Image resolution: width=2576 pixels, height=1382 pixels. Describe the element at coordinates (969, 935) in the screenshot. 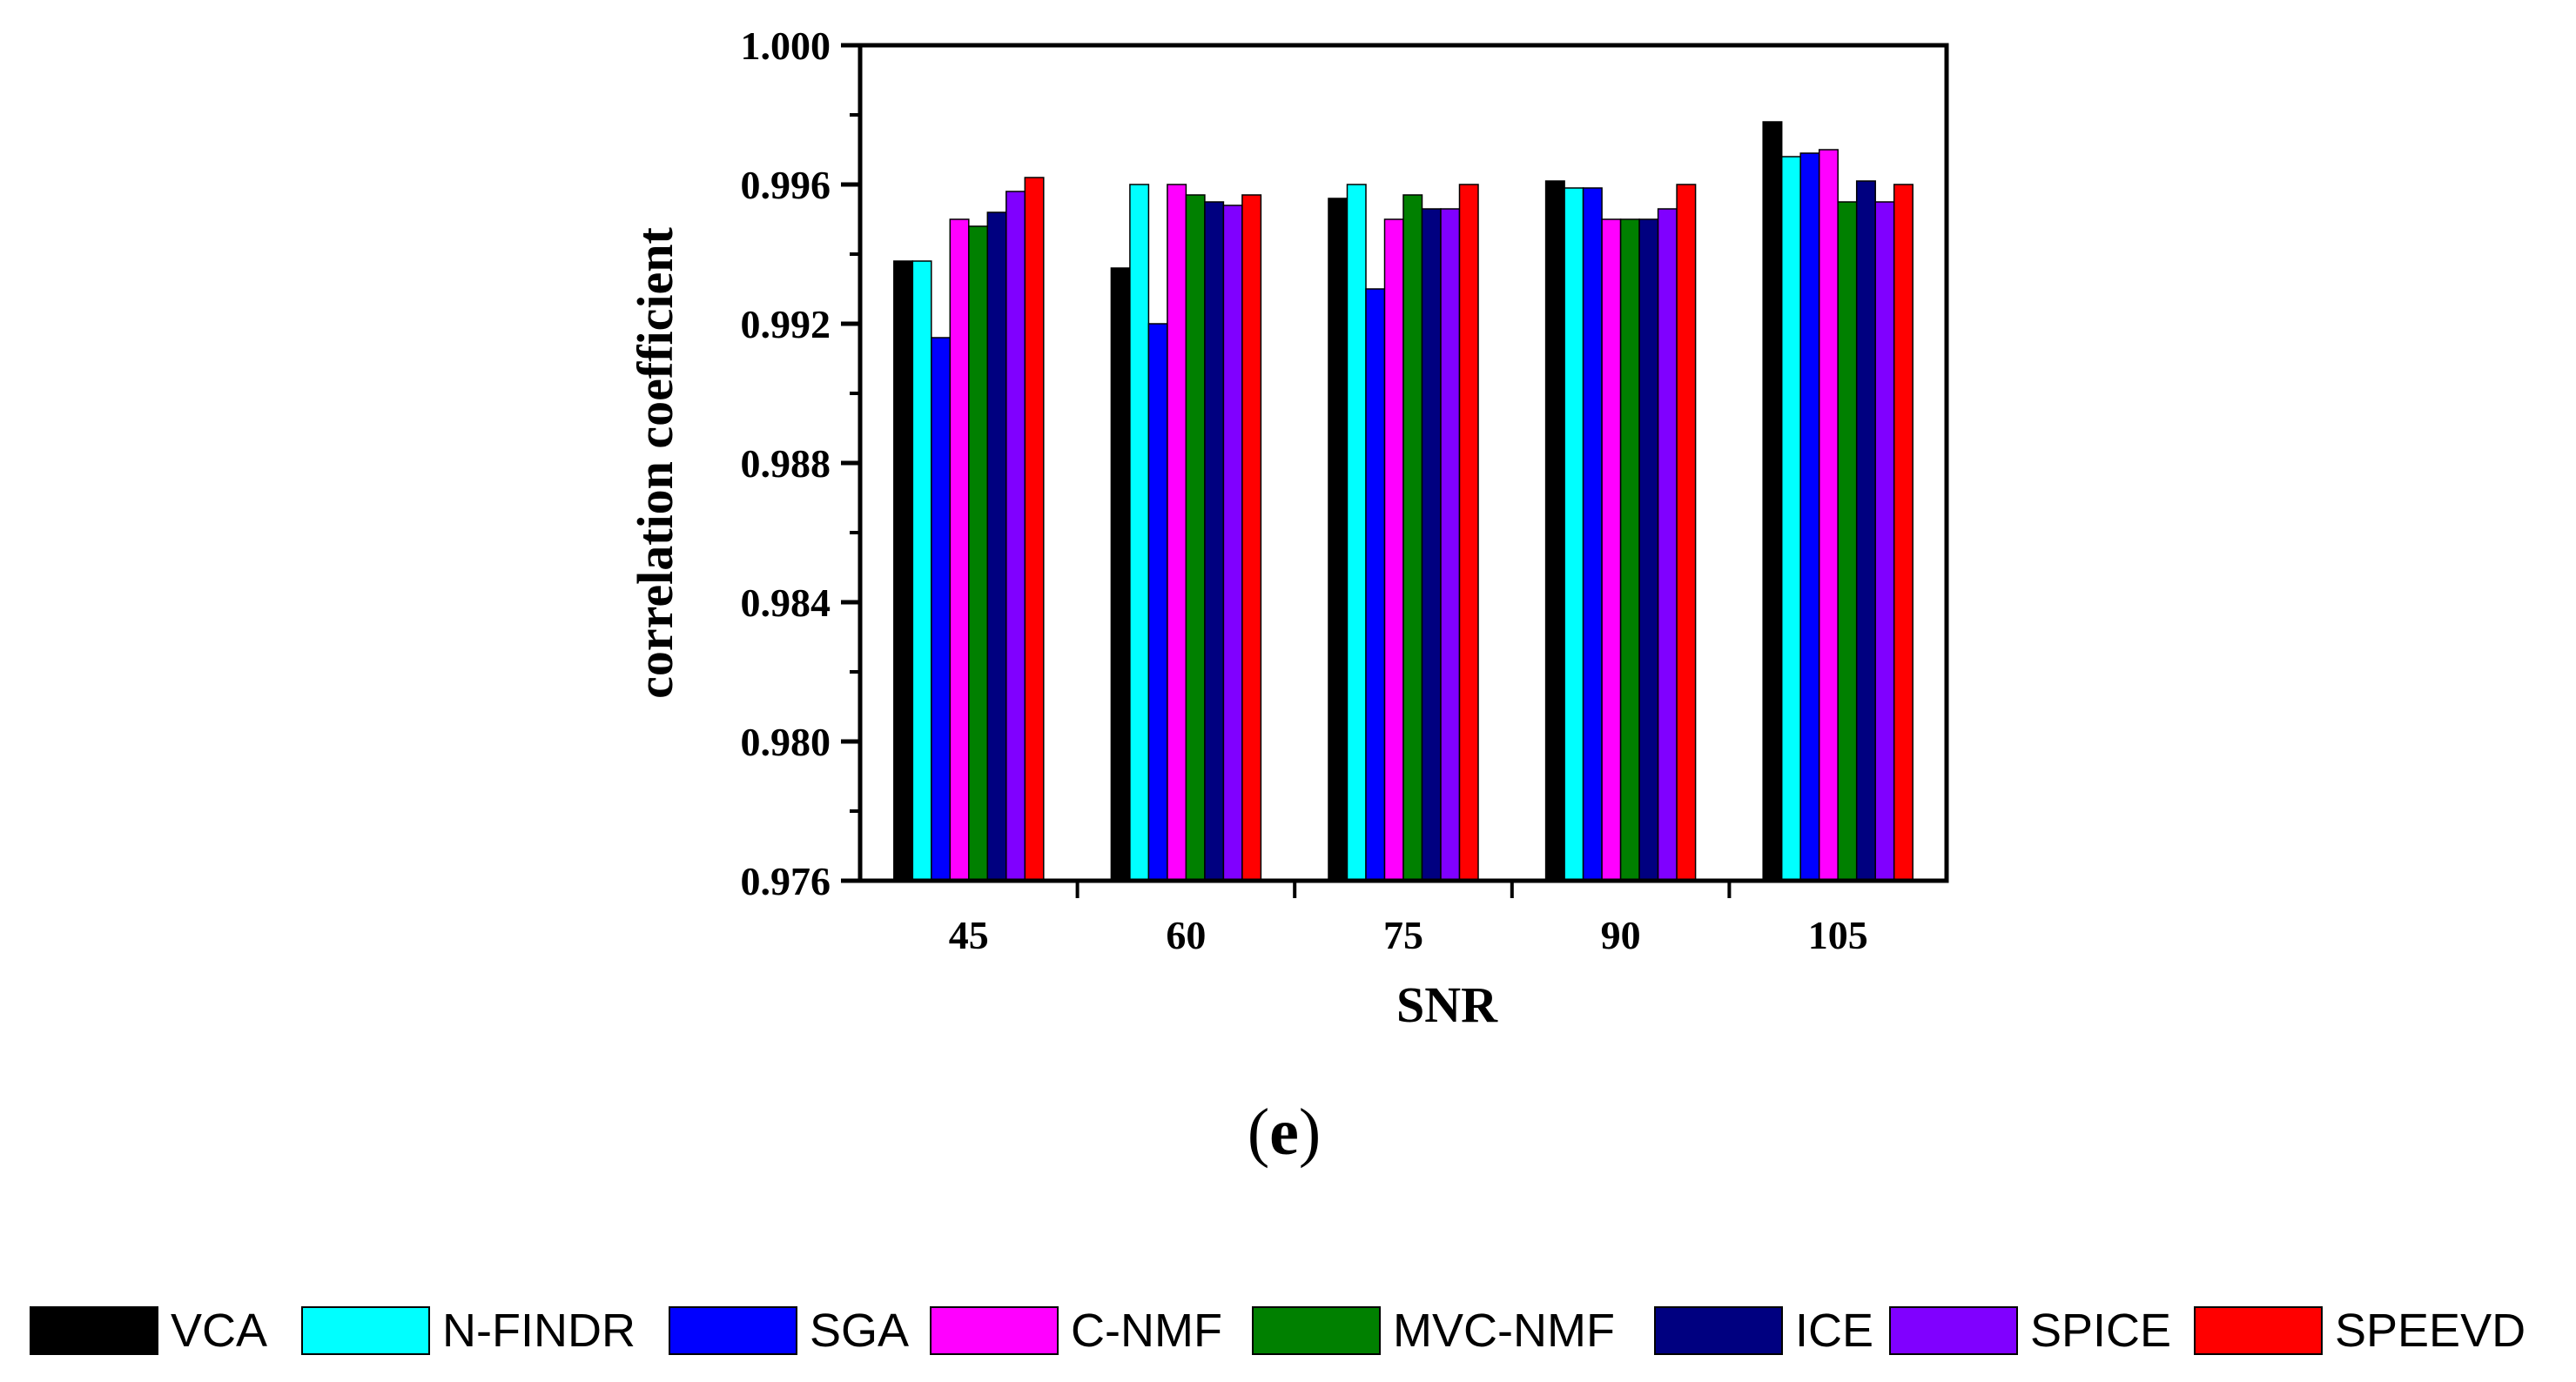

I see `x-tick-label: 45` at that location.